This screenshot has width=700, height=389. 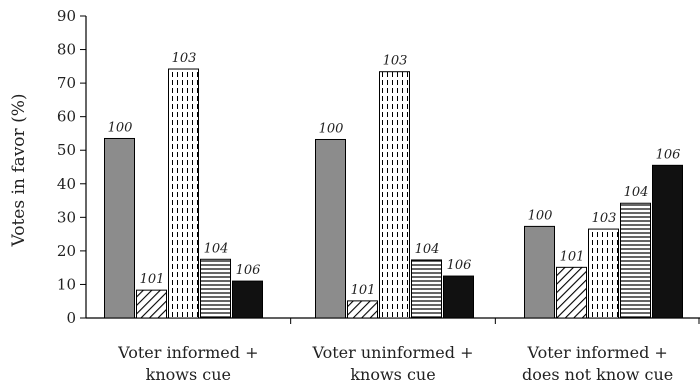 I want to click on y-tick-label: 70, so click(x=66, y=83).